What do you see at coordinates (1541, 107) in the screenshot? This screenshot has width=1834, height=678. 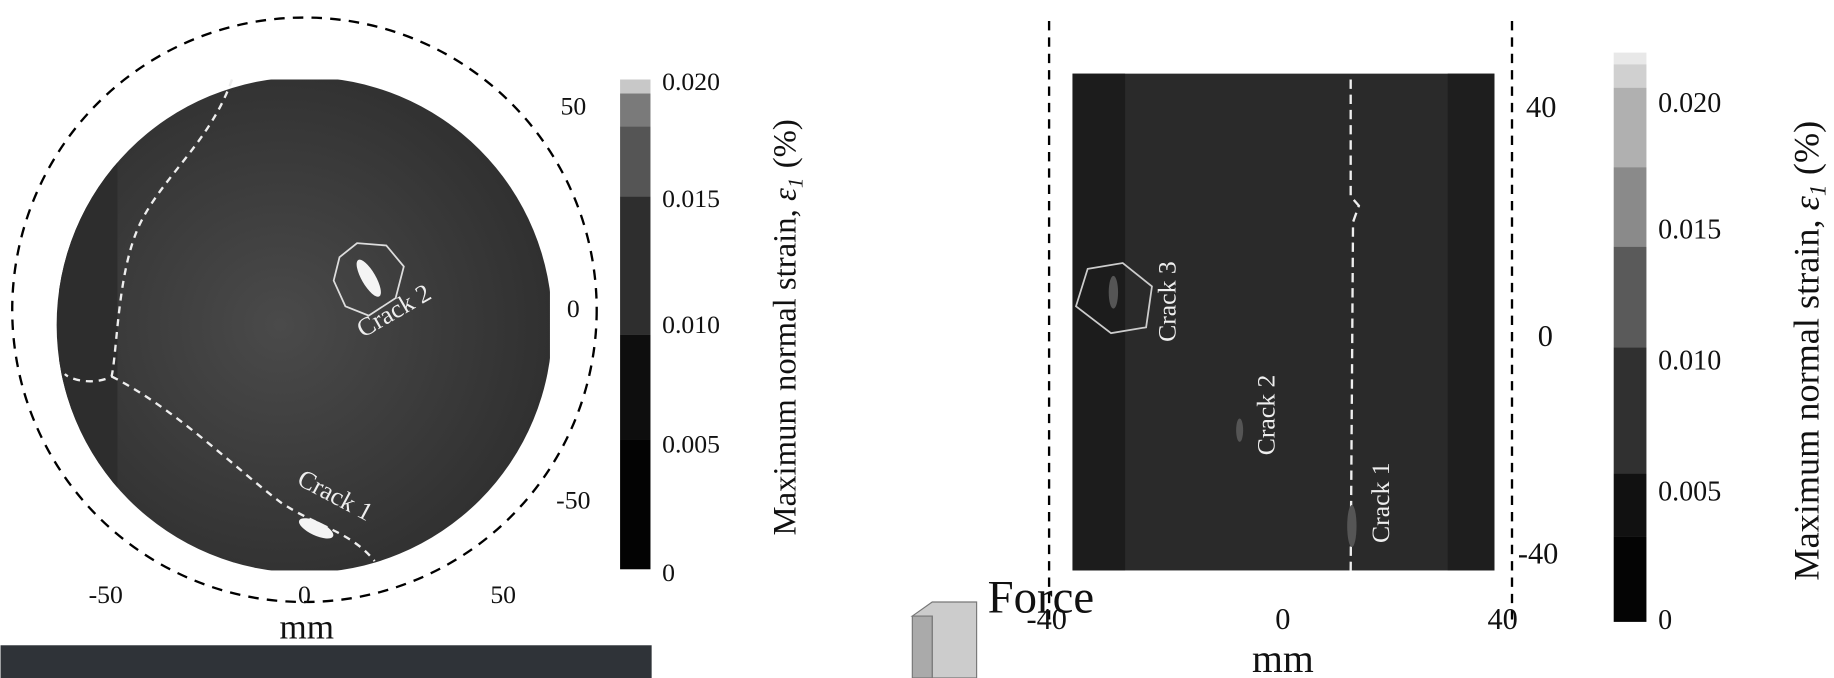 I see `y-tick-label: 40` at bounding box center [1541, 107].